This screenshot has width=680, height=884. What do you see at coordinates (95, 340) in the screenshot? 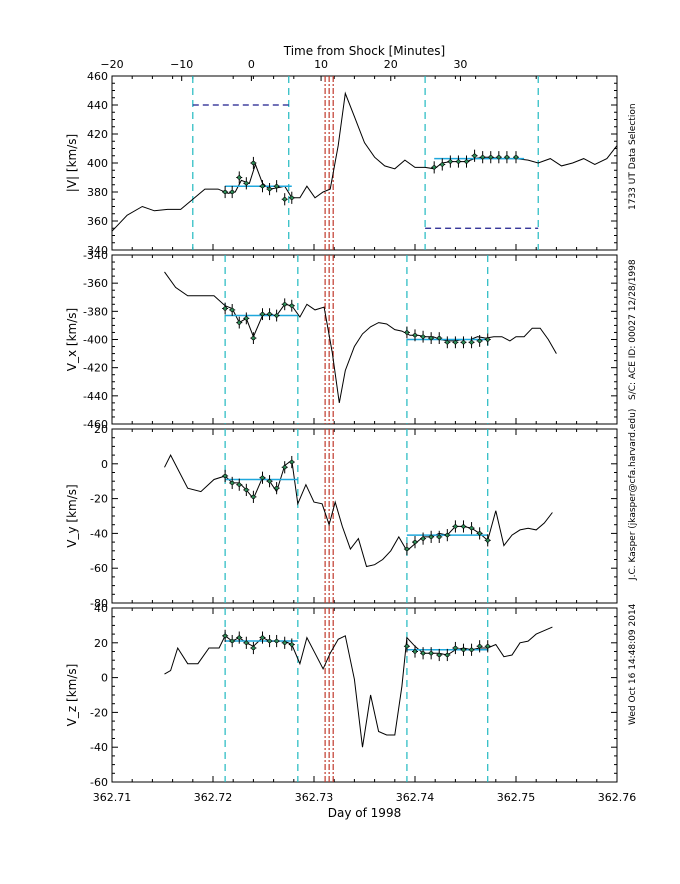
I see `y-tick-label: -400` at bounding box center [95, 340].